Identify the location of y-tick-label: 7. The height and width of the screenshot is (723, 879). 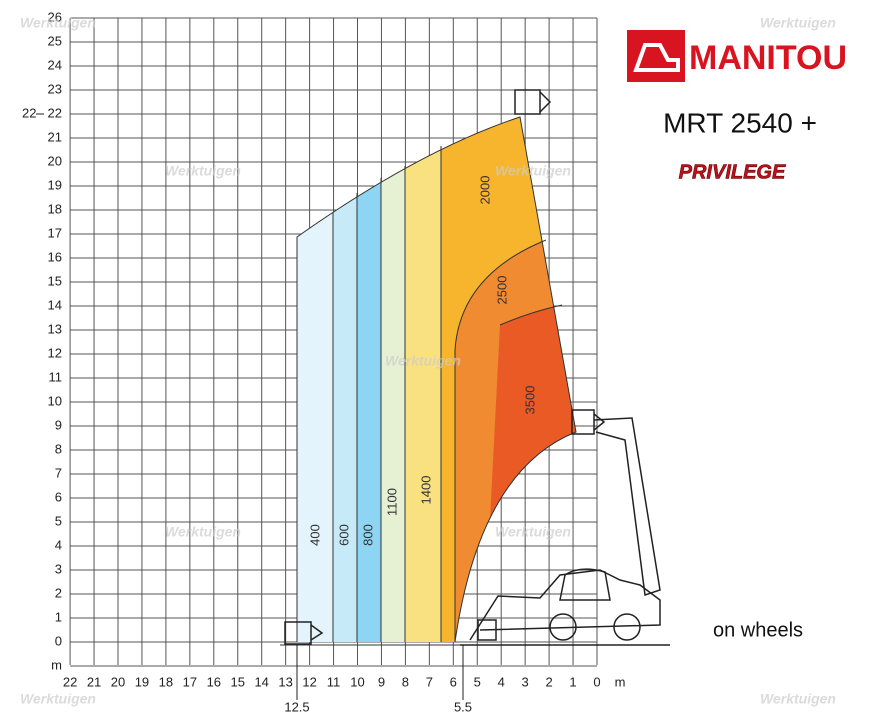
(58, 472).